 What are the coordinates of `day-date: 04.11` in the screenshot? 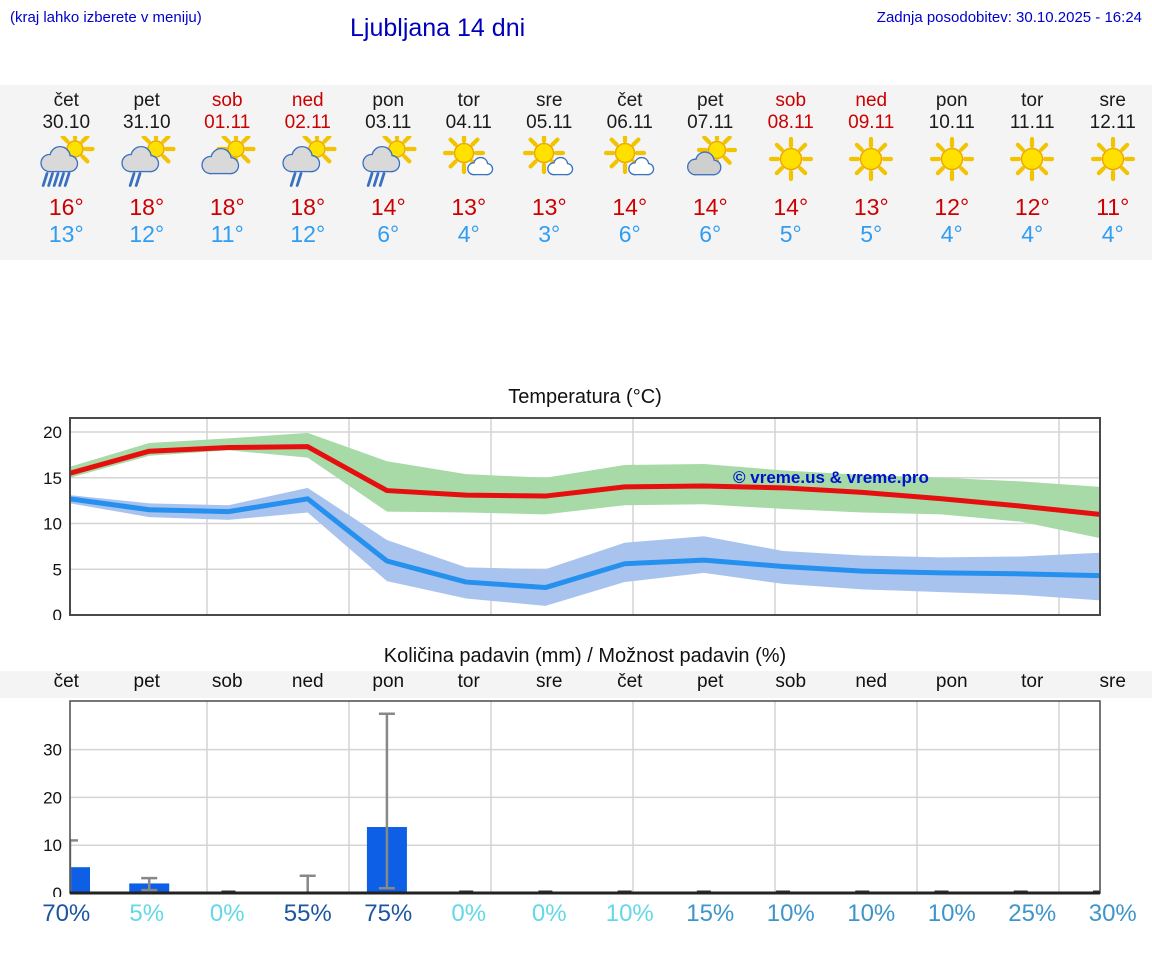 It's located at (468, 122).